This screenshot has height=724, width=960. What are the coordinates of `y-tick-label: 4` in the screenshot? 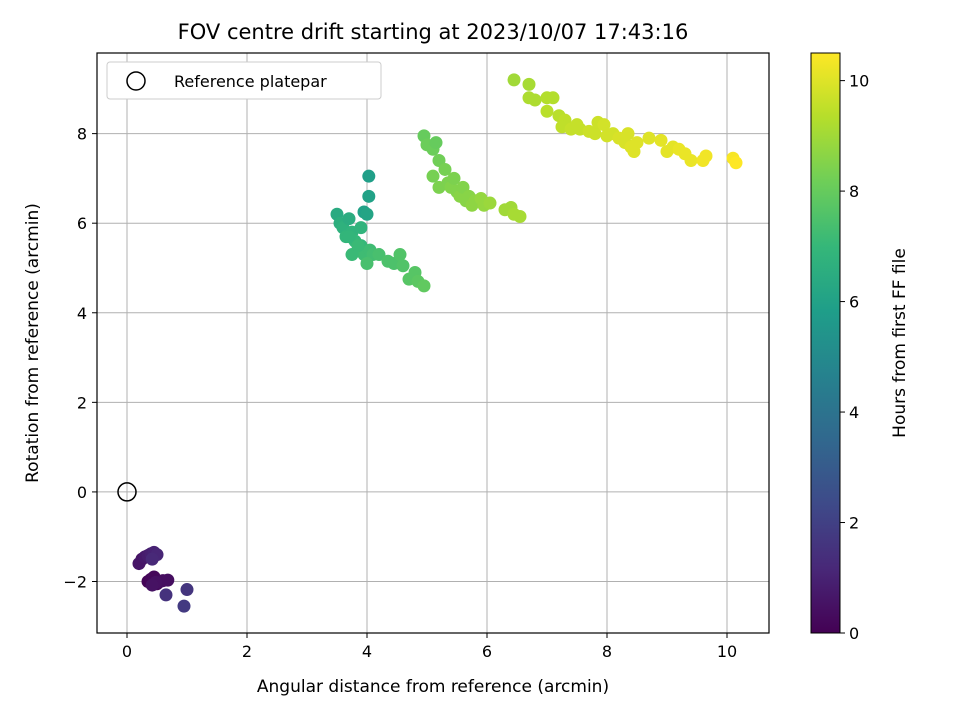 It's located at (82, 313).